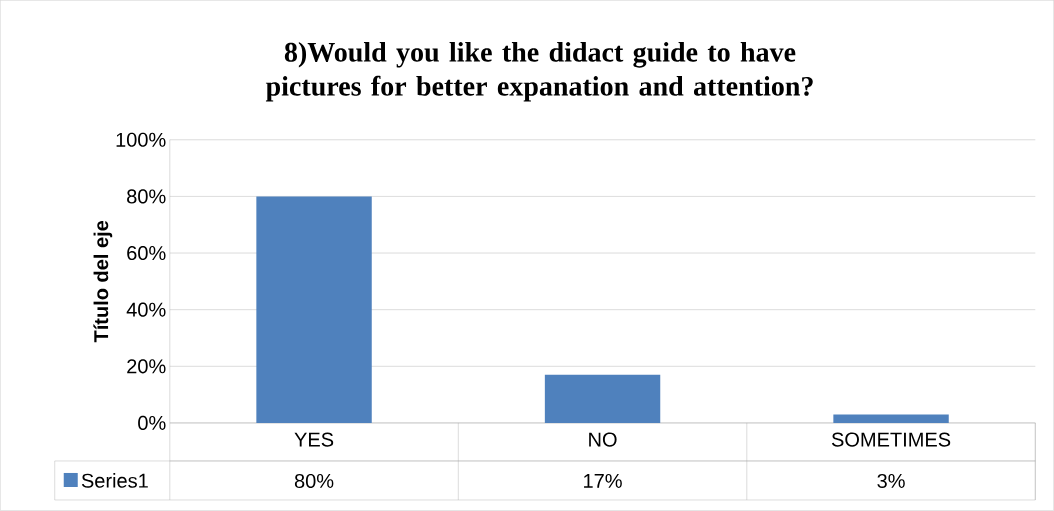 Image resolution: width=1054 pixels, height=511 pixels. What do you see at coordinates (141, 140) in the screenshot?
I see `y-tick-label: 100%` at bounding box center [141, 140].